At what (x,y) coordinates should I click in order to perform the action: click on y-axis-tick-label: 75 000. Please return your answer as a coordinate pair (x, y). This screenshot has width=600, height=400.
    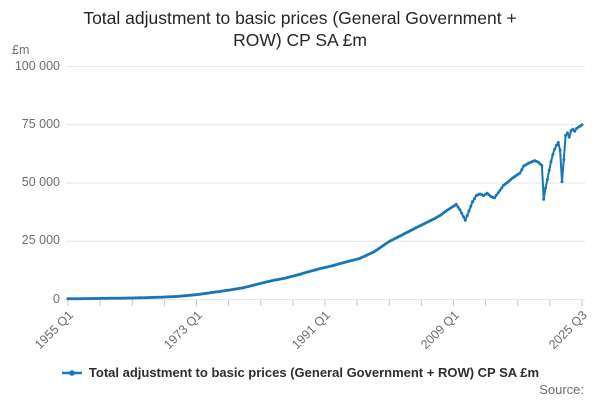
    Looking at the image, I should click on (40, 123).